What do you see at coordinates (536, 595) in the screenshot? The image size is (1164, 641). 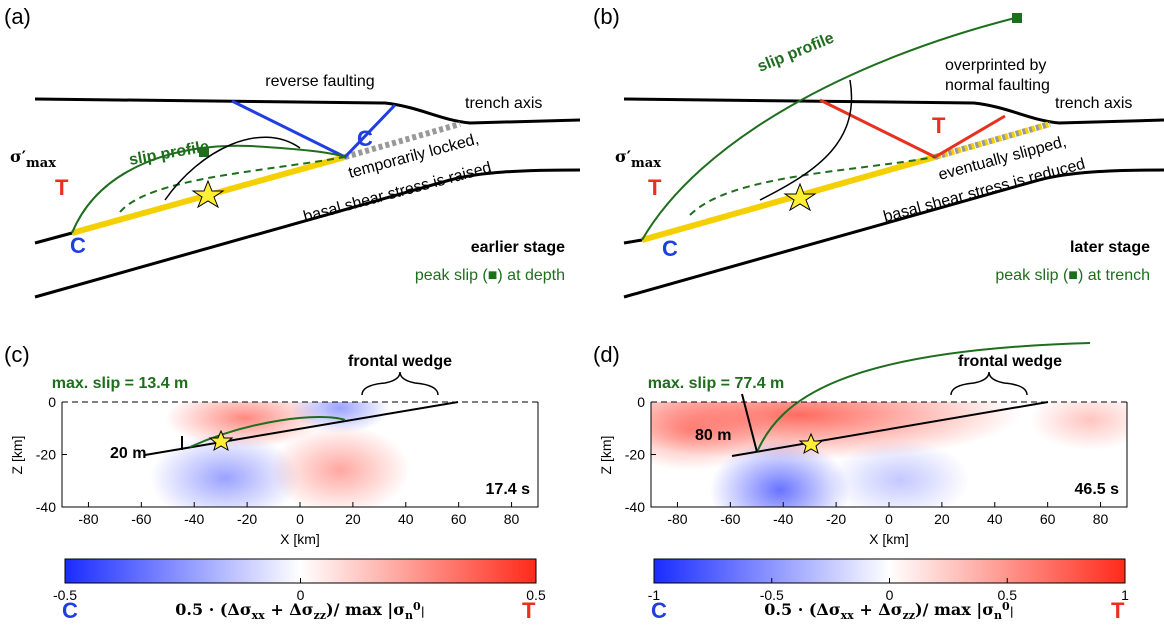 I see `colorbar-tick-label: 0.5` at bounding box center [536, 595].